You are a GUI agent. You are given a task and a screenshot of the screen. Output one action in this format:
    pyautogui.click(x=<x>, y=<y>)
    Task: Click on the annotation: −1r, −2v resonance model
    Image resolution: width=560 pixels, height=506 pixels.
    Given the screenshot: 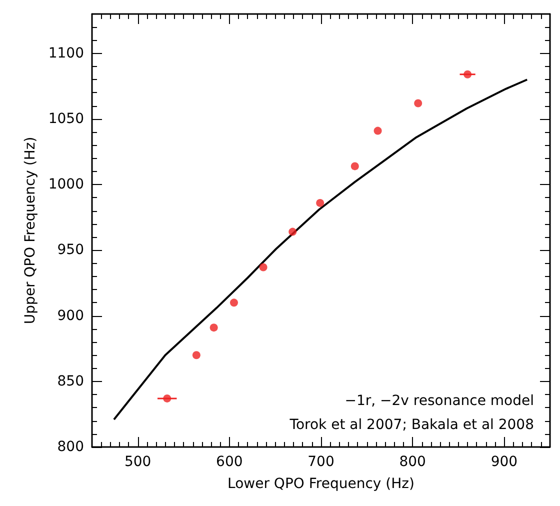 What is the action you would take?
    pyautogui.click(x=439, y=401)
    